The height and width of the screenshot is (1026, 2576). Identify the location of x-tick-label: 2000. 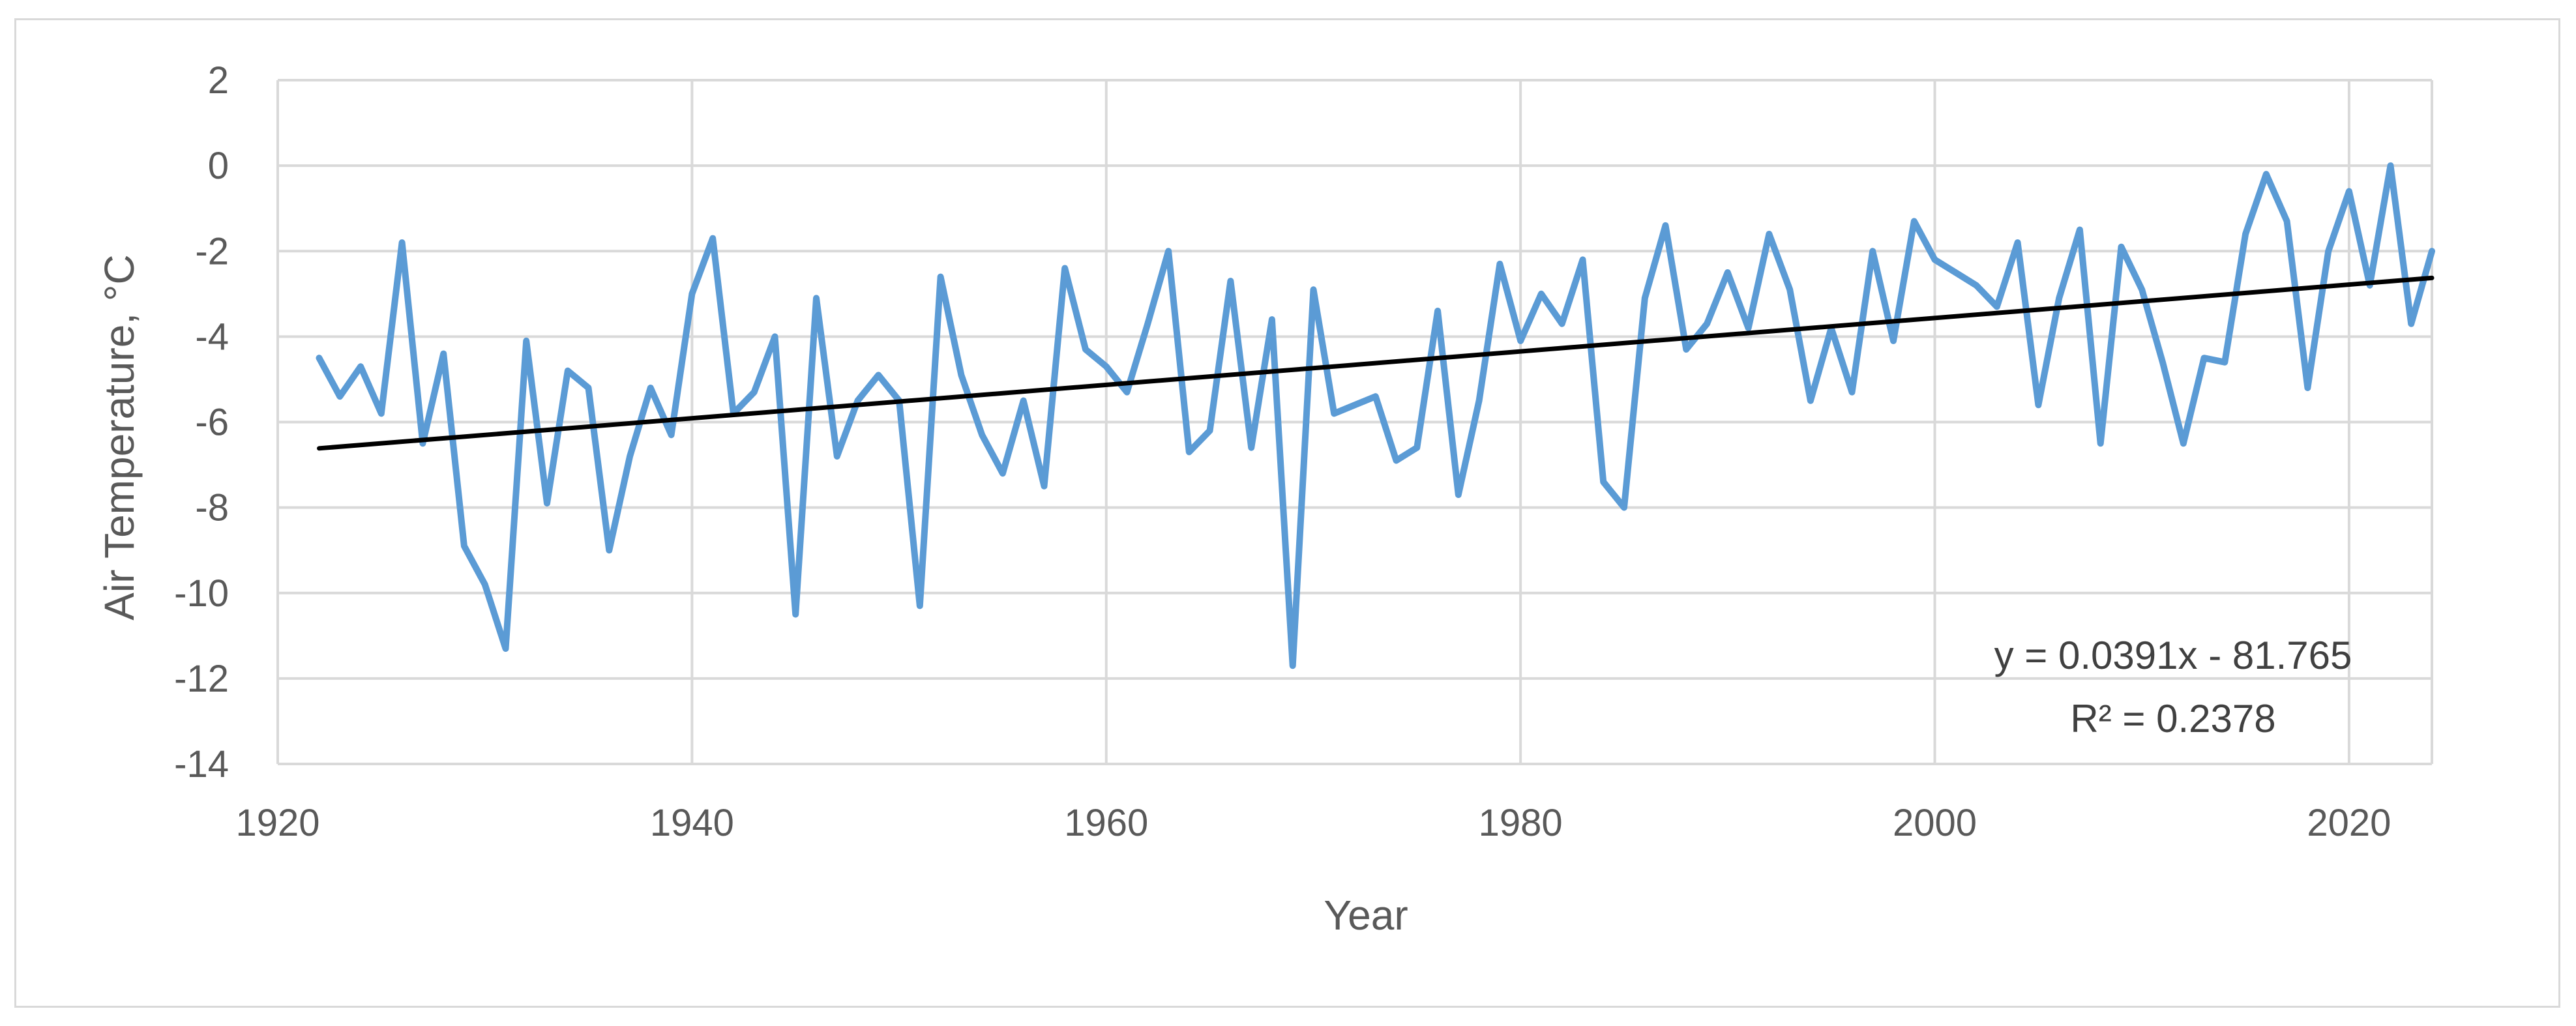
(1935, 823).